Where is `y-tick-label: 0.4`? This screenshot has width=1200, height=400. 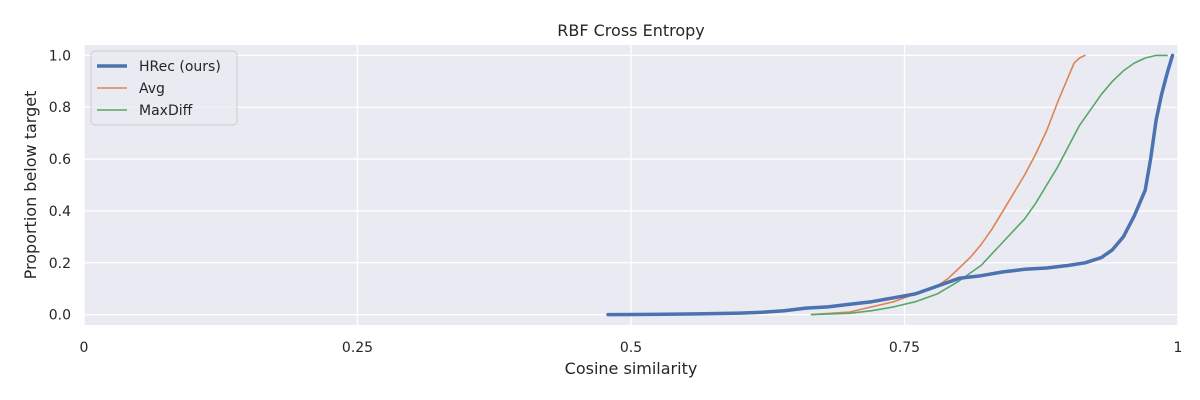
y-tick-label: 0.4 is located at coordinates (60, 212).